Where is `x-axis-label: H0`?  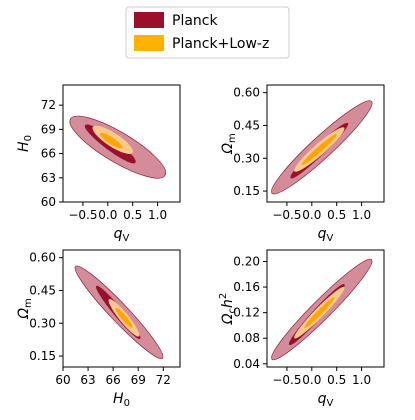
x-axis-label: H0 is located at coordinates (121, 400).